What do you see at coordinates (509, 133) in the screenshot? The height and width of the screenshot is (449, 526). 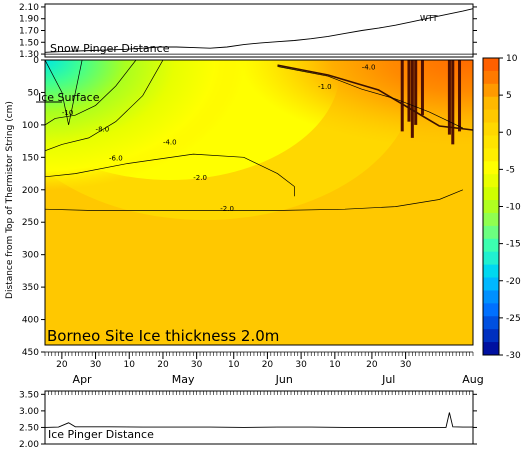 I see `colorbar-tick-label: 0` at bounding box center [509, 133].